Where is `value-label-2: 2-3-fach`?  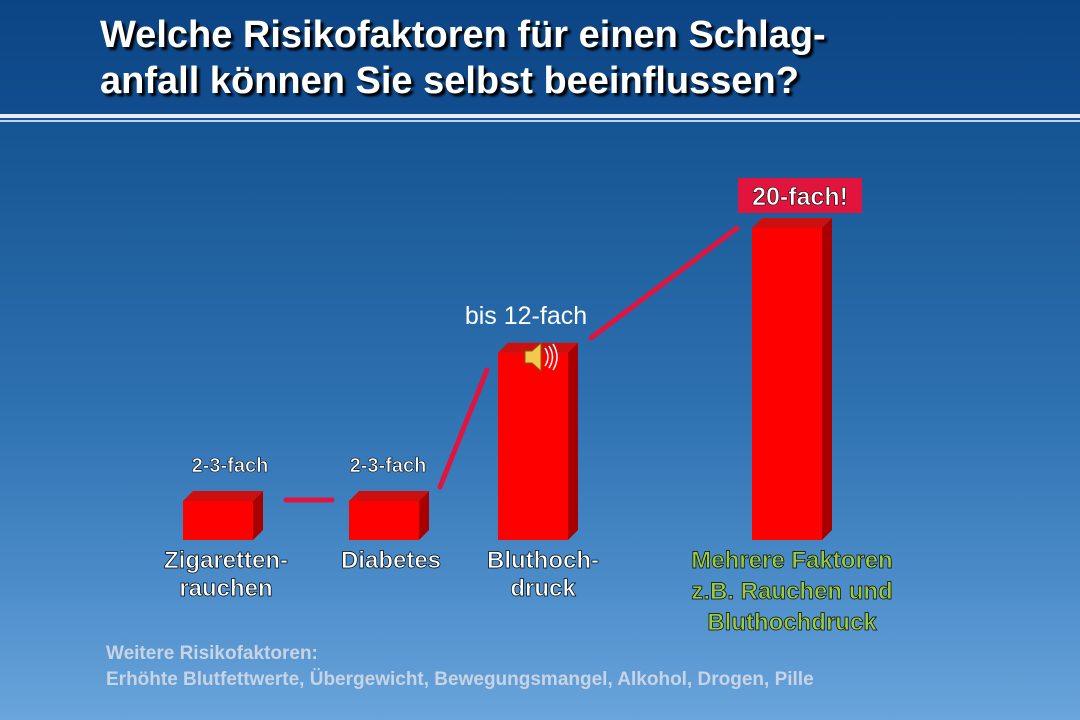
value-label-2: 2-3-fach is located at coordinates (388, 466).